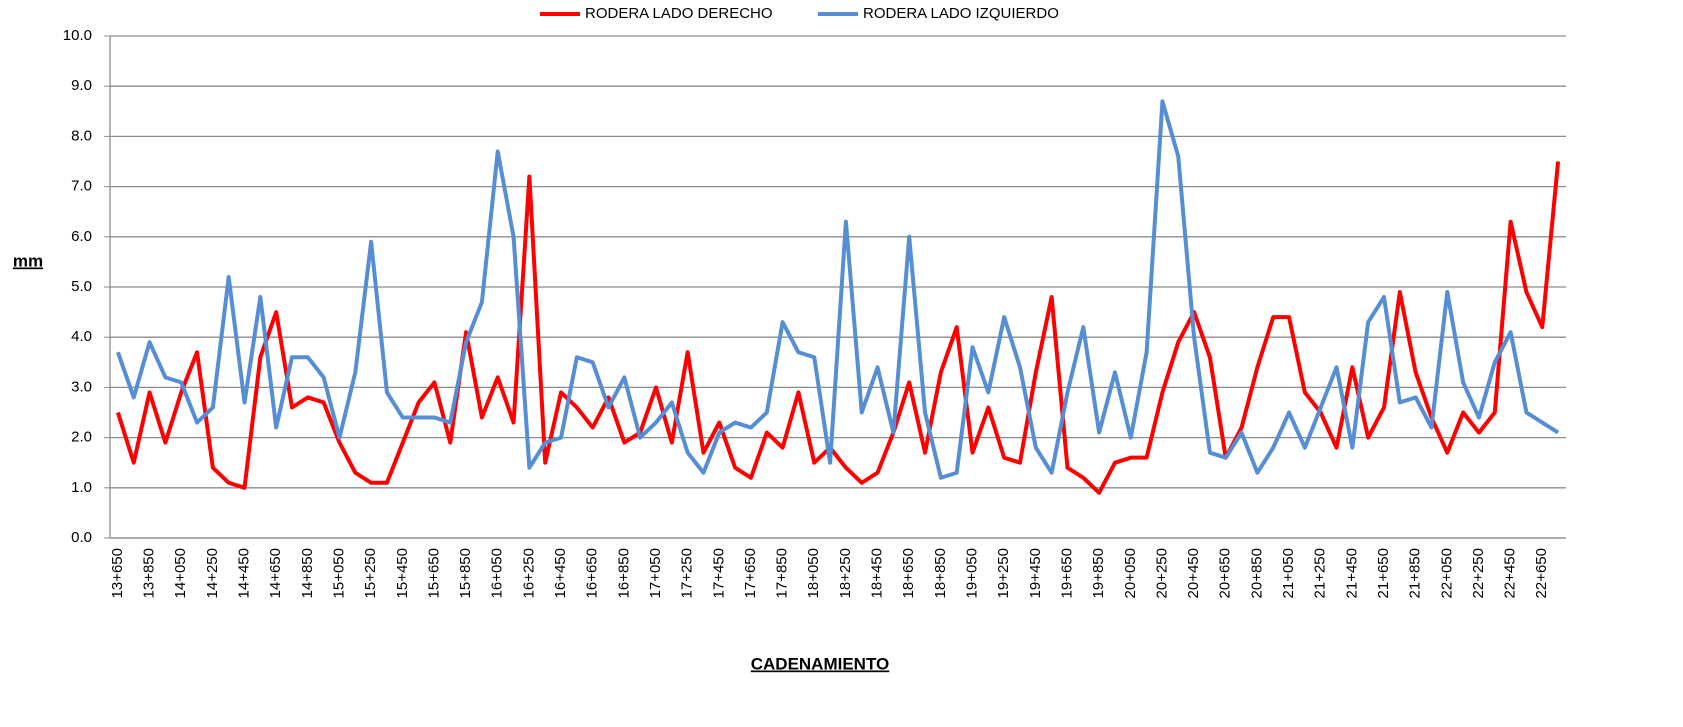 Image resolution: width=1683 pixels, height=727 pixels. What do you see at coordinates (81, 487) in the screenshot?
I see `y-tick-label: 1.0` at bounding box center [81, 487].